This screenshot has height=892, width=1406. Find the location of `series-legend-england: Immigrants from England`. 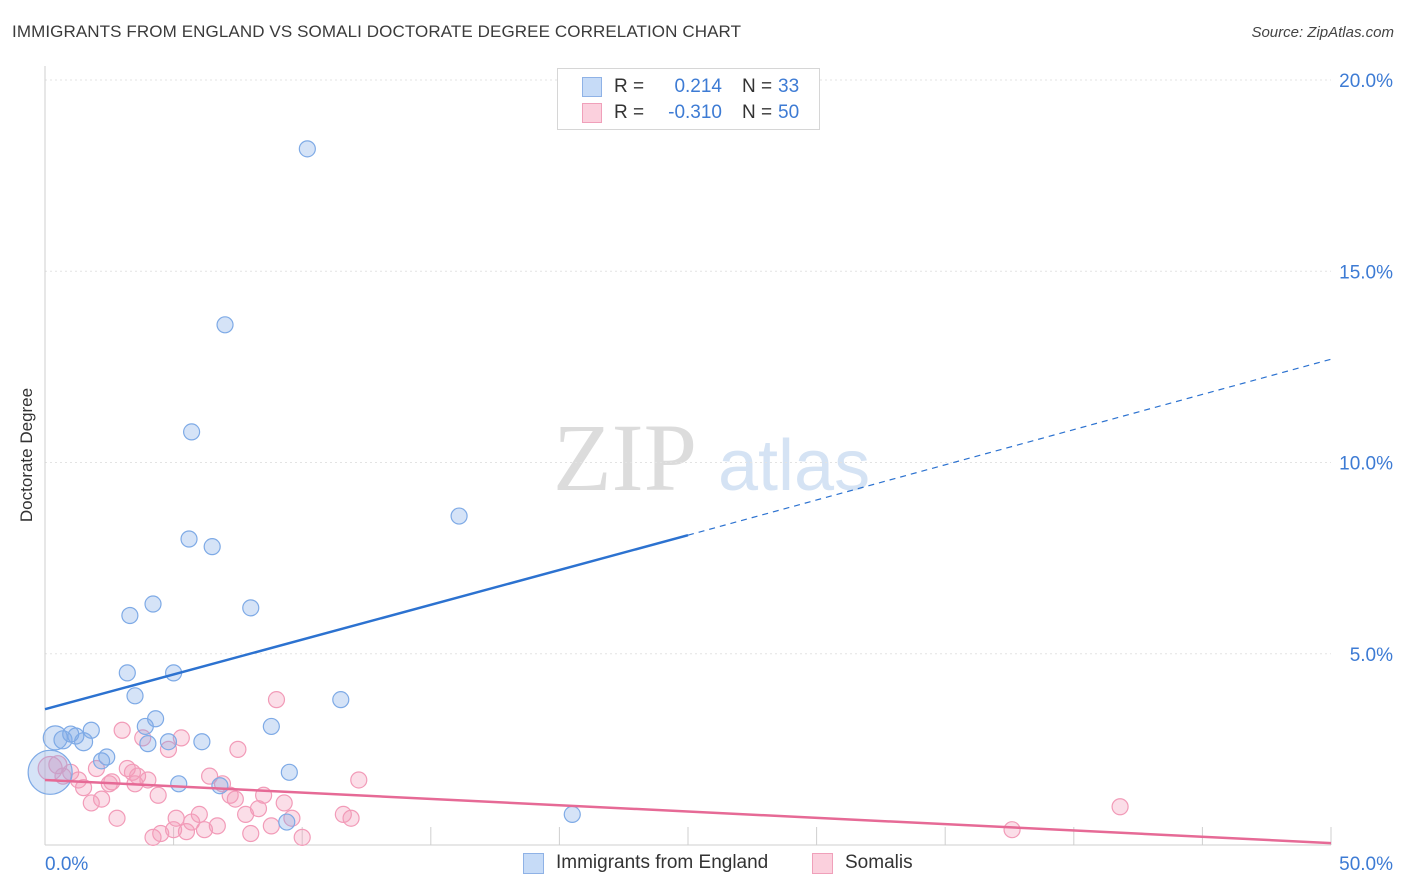

series-legend-england: Immigrants from England is located at coordinates (645, 863).